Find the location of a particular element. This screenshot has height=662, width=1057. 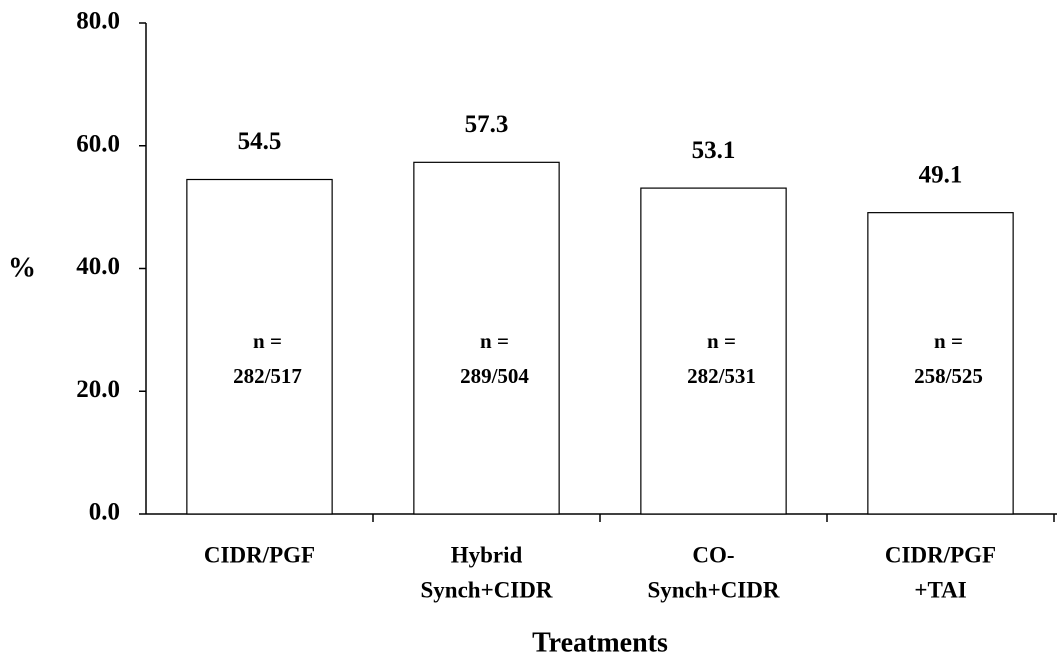

bar-annotation: 282/531 is located at coordinates (721, 376).